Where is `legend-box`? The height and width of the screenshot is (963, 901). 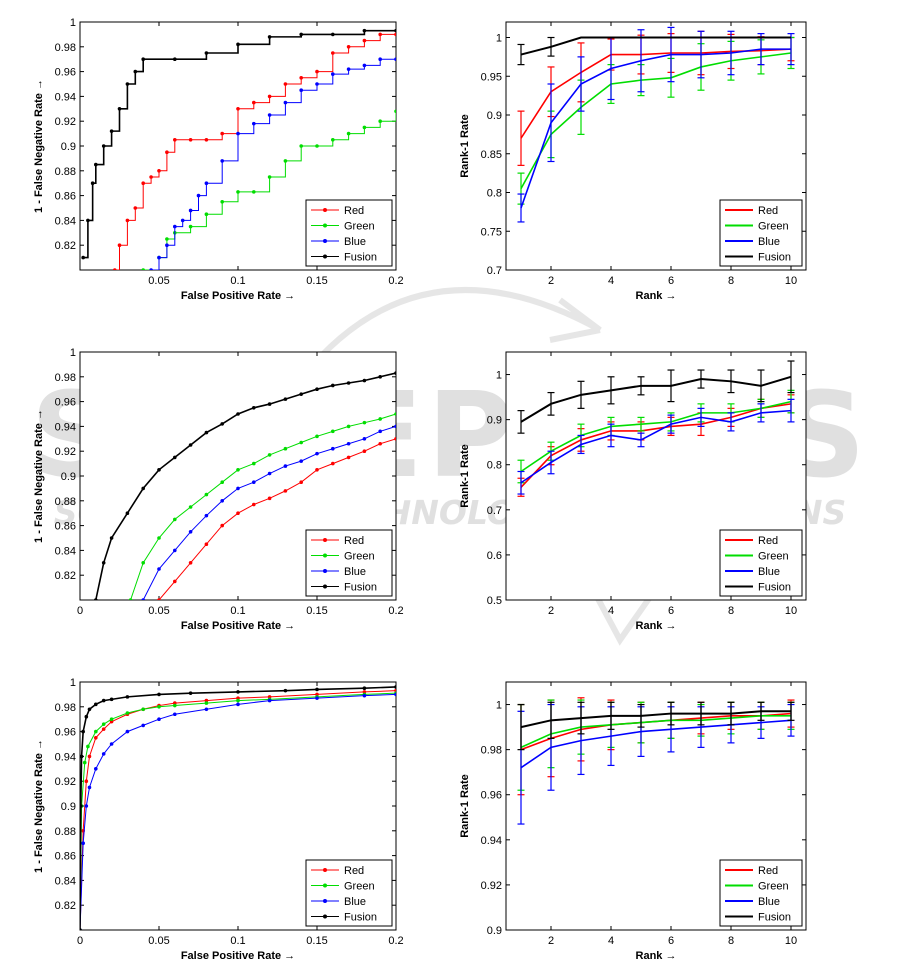
legend-box is located at coordinates (349, 233).